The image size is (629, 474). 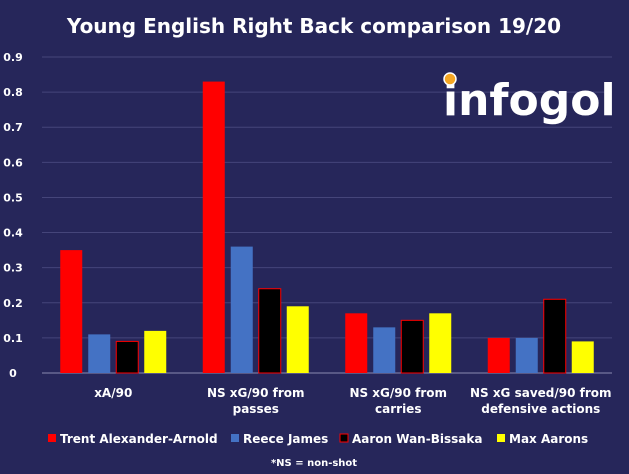 I want to click on football-icon, so click(x=450, y=79).